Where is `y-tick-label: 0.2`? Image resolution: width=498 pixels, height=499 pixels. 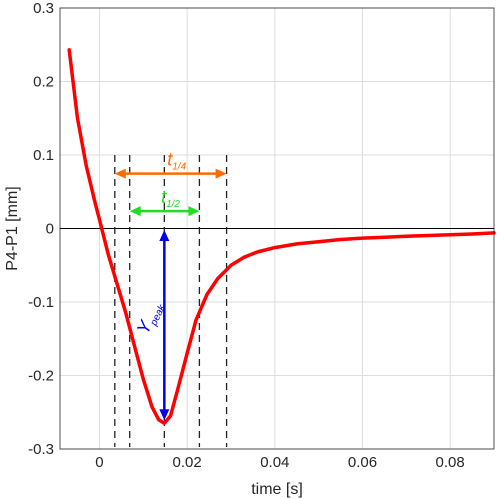
y-tick-label: 0.2 is located at coordinates (43, 82).